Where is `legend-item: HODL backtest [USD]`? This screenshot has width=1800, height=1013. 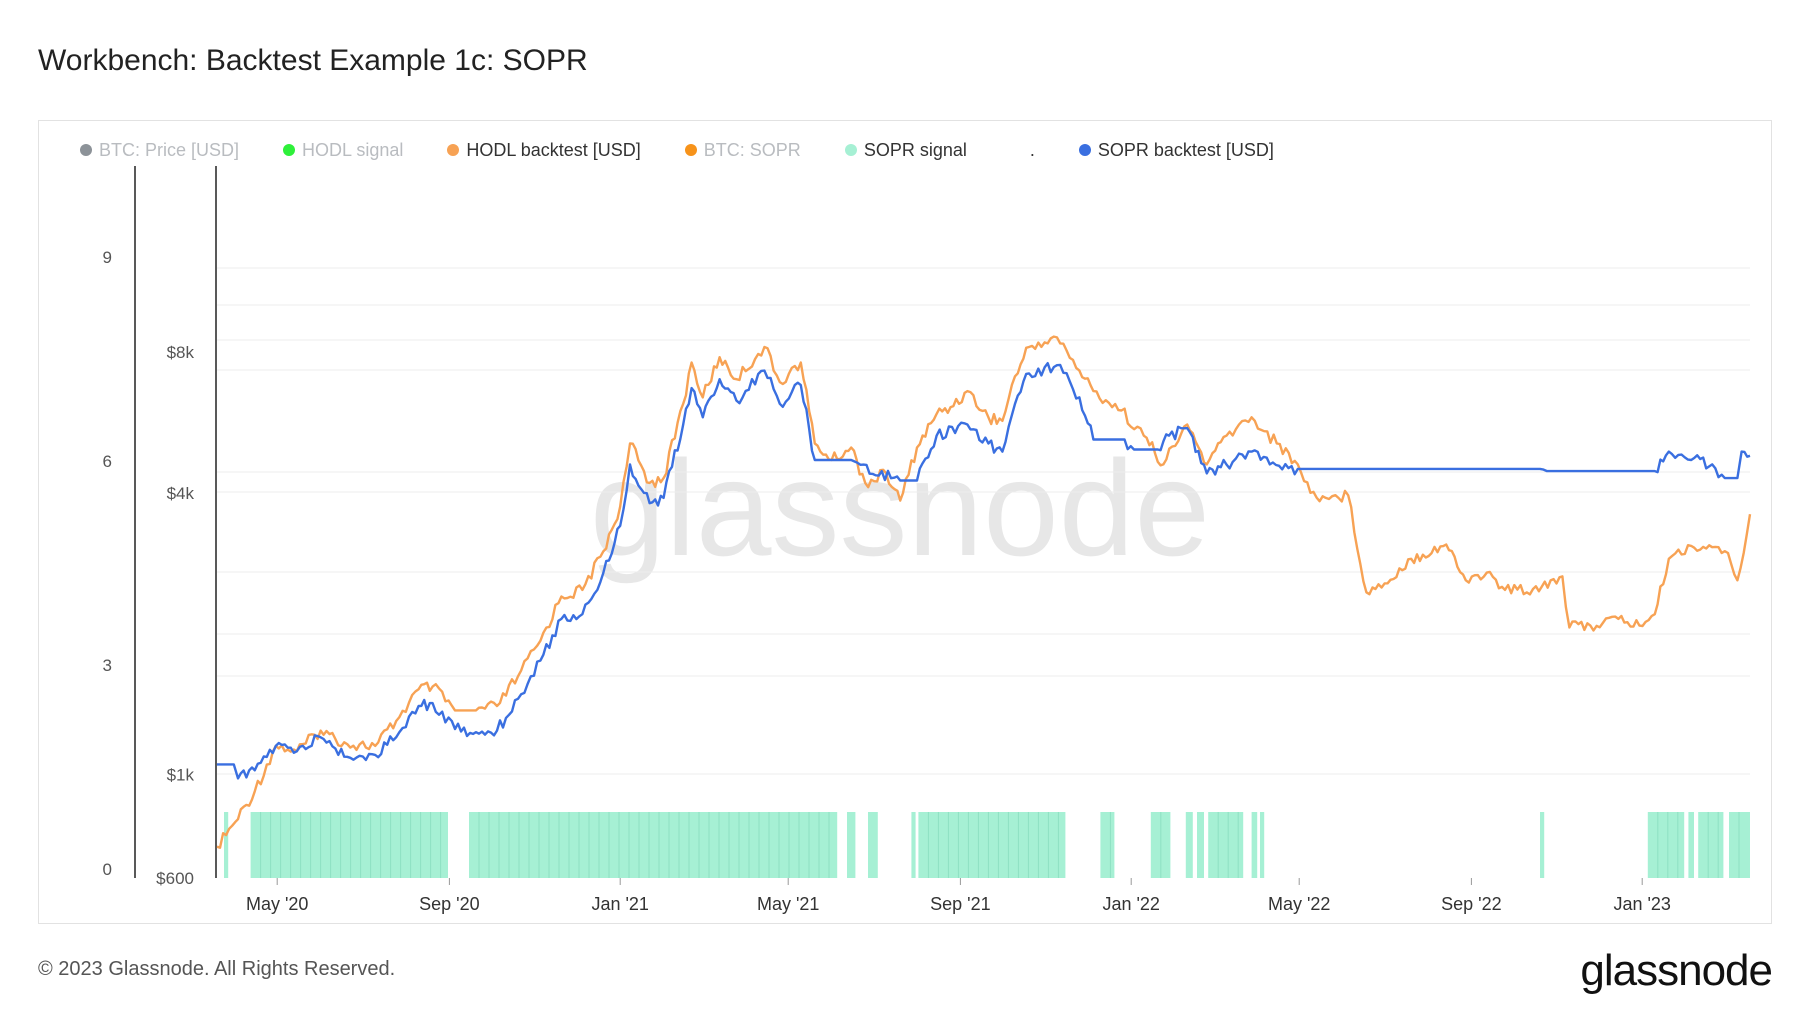
legend-item: HODL backtest [USD] is located at coordinates (544, 150).